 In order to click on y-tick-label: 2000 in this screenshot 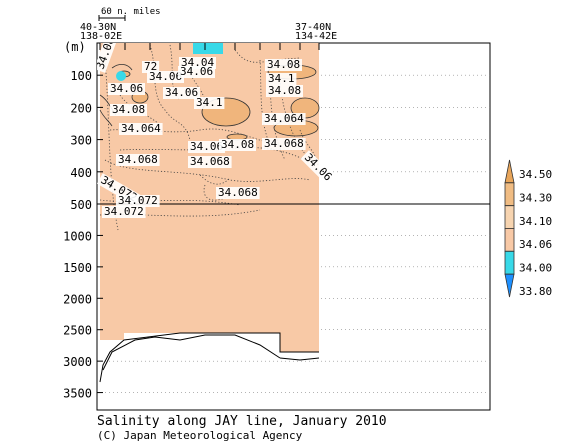, I will do `click(77, 299)`.